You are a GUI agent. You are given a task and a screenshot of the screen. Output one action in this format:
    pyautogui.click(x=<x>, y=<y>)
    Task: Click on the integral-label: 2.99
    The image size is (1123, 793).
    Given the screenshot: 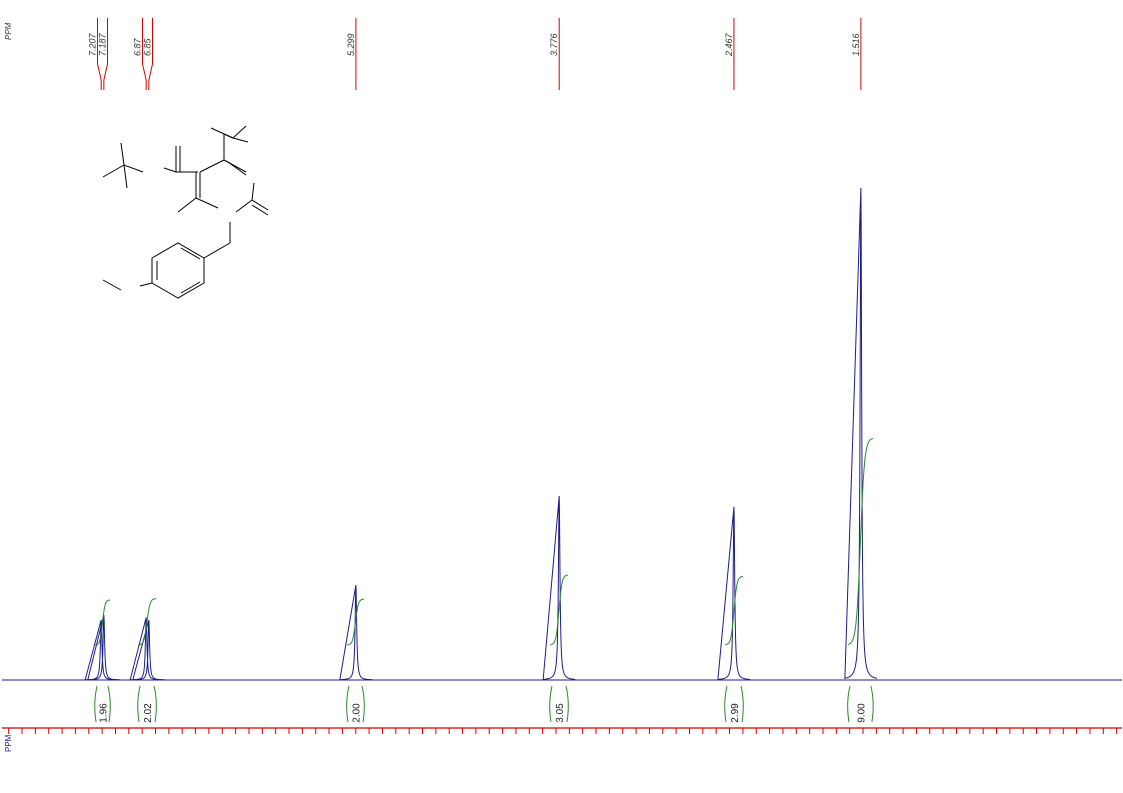 What is the action you would take?
    pyautogui.click(x=735, y=713)
    